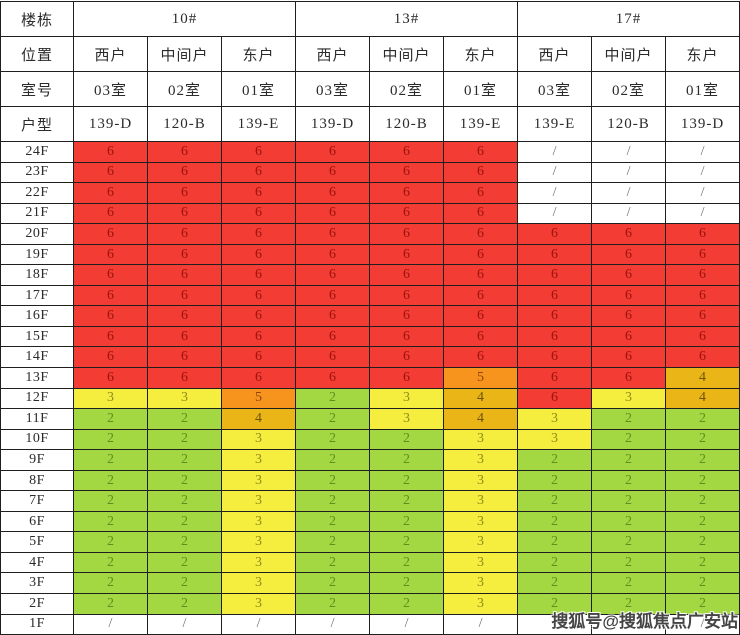 The height and width of the screenshot is (635, 740). Describe the element at coordinates (37, 378) in the screenshot. I see `floor-label: 13F` at that location.